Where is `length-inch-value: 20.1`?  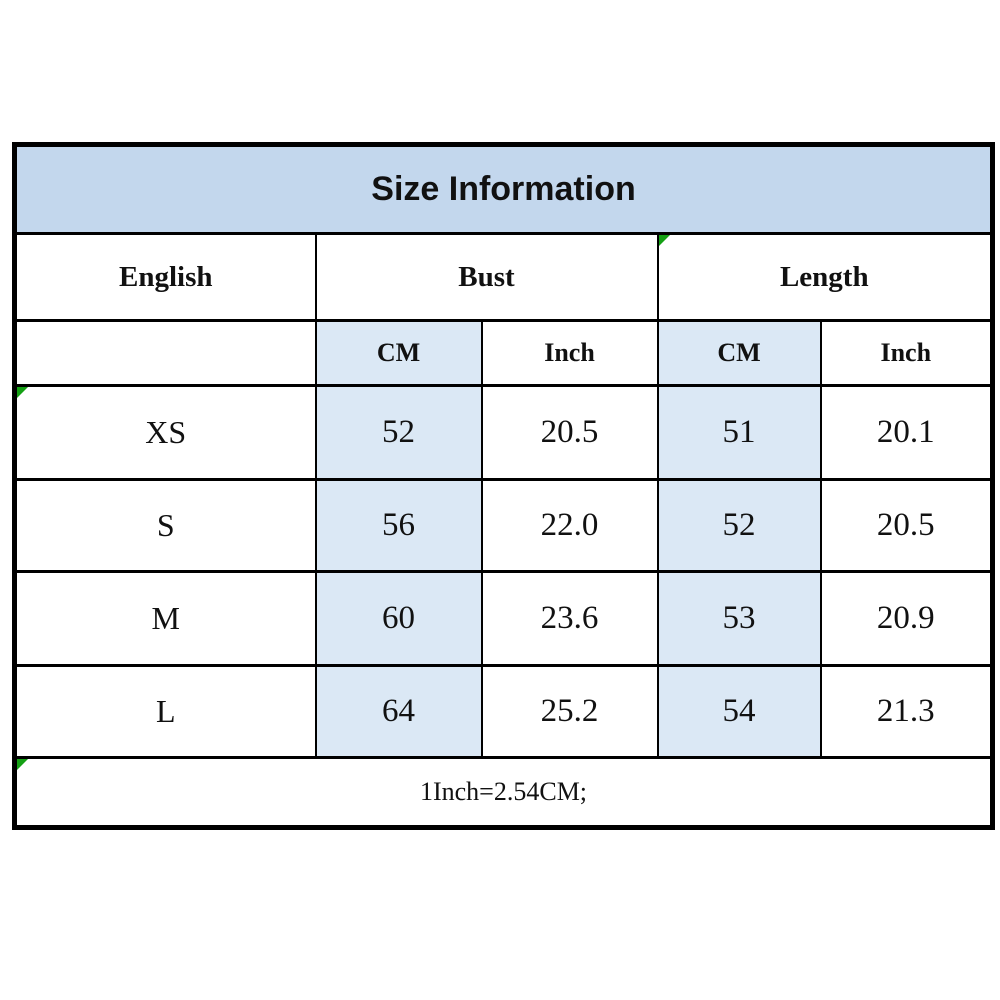
length-inch-value: 20.1 is located at coordinates (906, 432).